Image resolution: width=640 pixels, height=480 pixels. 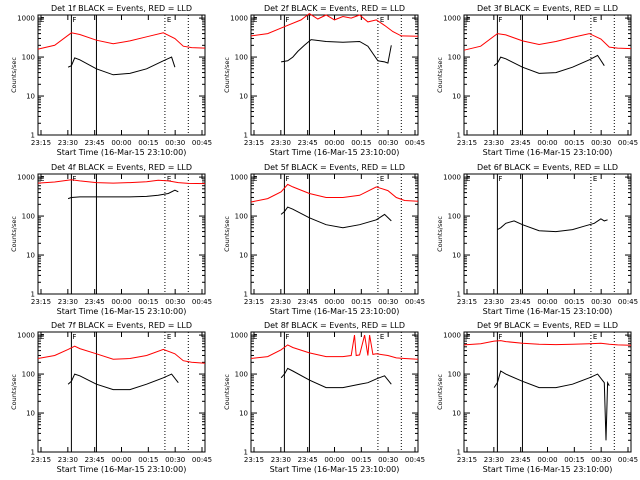 What do you see at coordinates (121, 325) in the screenshot?
I see `panel-7-title: Det 7f BLACK = Events, RED = LLD` at bounding box center [121, 325].